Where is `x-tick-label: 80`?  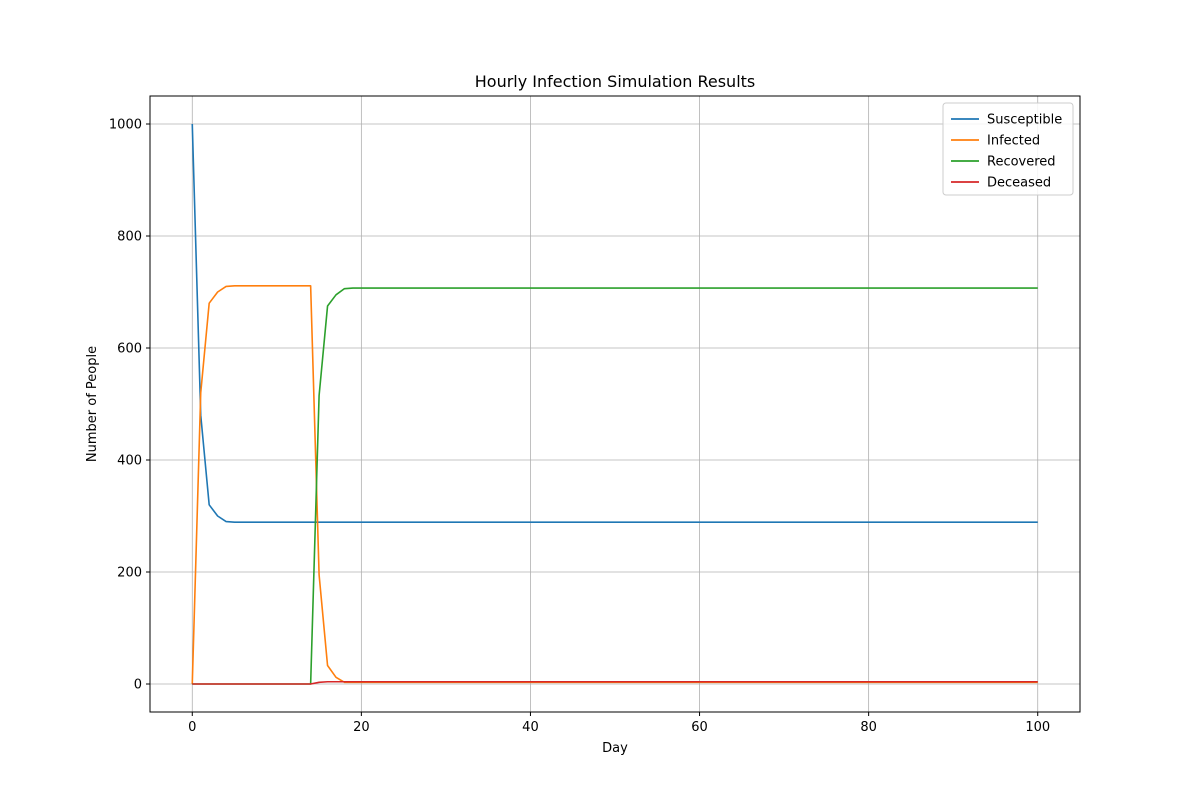 x-tick-label: 80 is located at coordinates (868, 727).